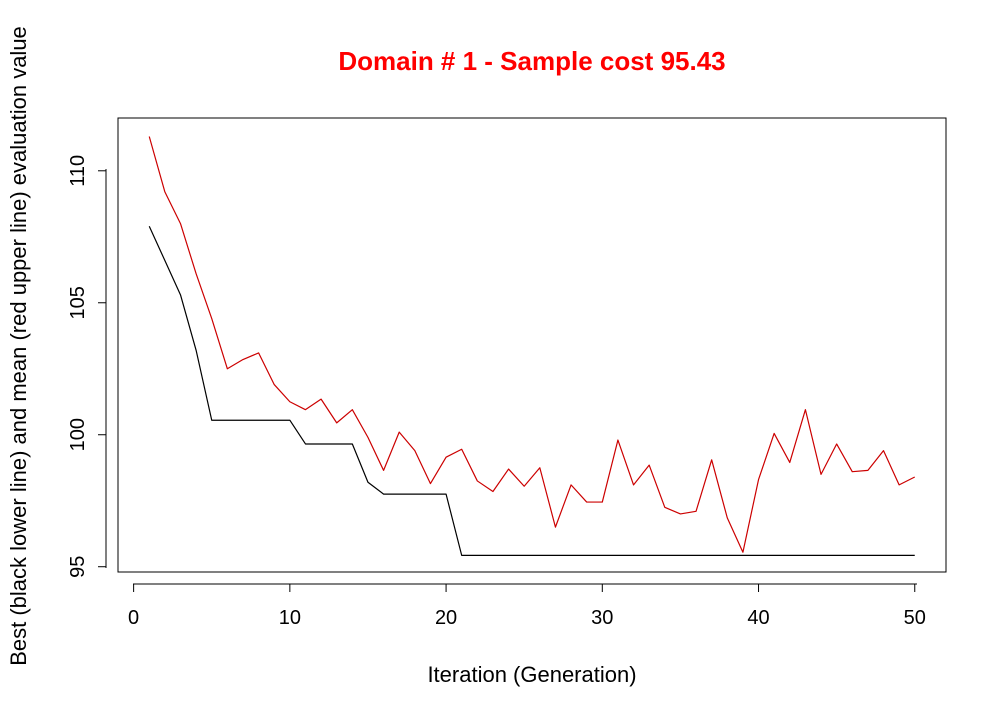  Describe the element at coordinates (758, 618) in the screenshot. I see `x-tick-label-40: 40` at that location.